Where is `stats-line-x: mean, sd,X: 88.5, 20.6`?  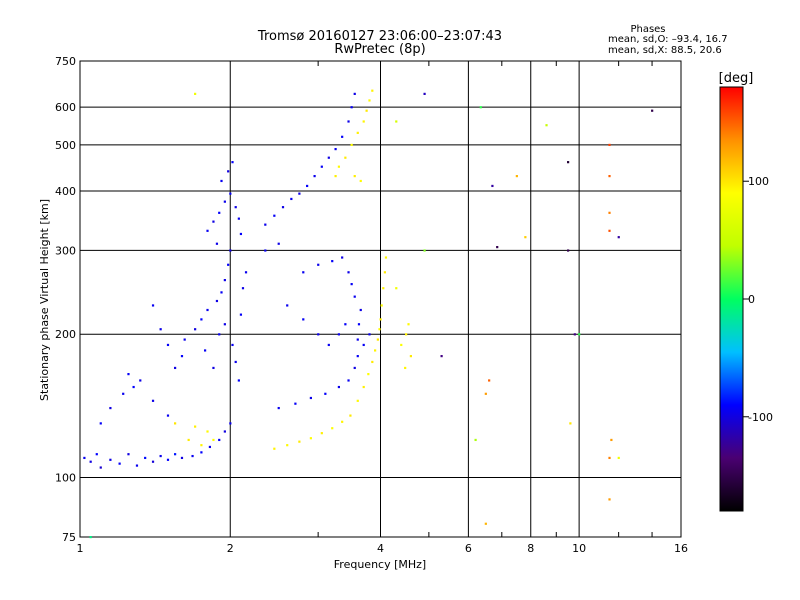 stats-line-x: mean, sd,X: 88.5, 20.6 is located at coordinates (665, 50).